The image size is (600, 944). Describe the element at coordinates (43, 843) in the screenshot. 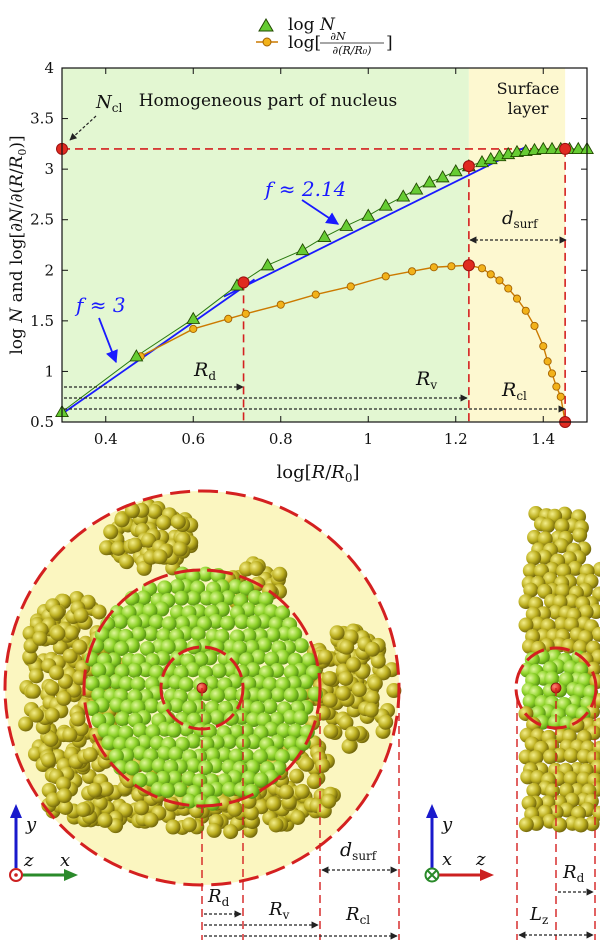

I see `axis-triad-left: y z x` at that location.